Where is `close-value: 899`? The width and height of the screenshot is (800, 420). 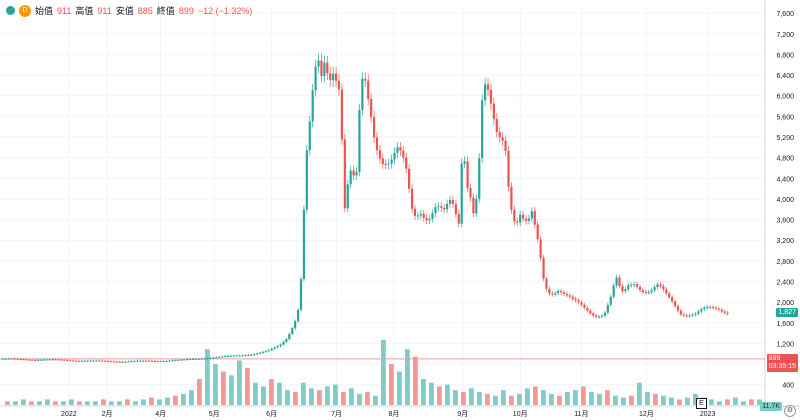
close-value: 899 is located at coordinates (186, 10).